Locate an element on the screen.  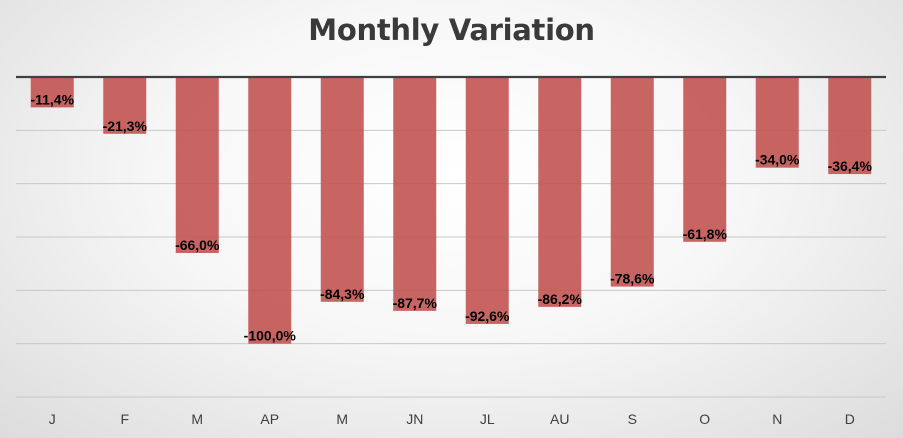
x-tick-label: JN is located at coordinates (414, 419).